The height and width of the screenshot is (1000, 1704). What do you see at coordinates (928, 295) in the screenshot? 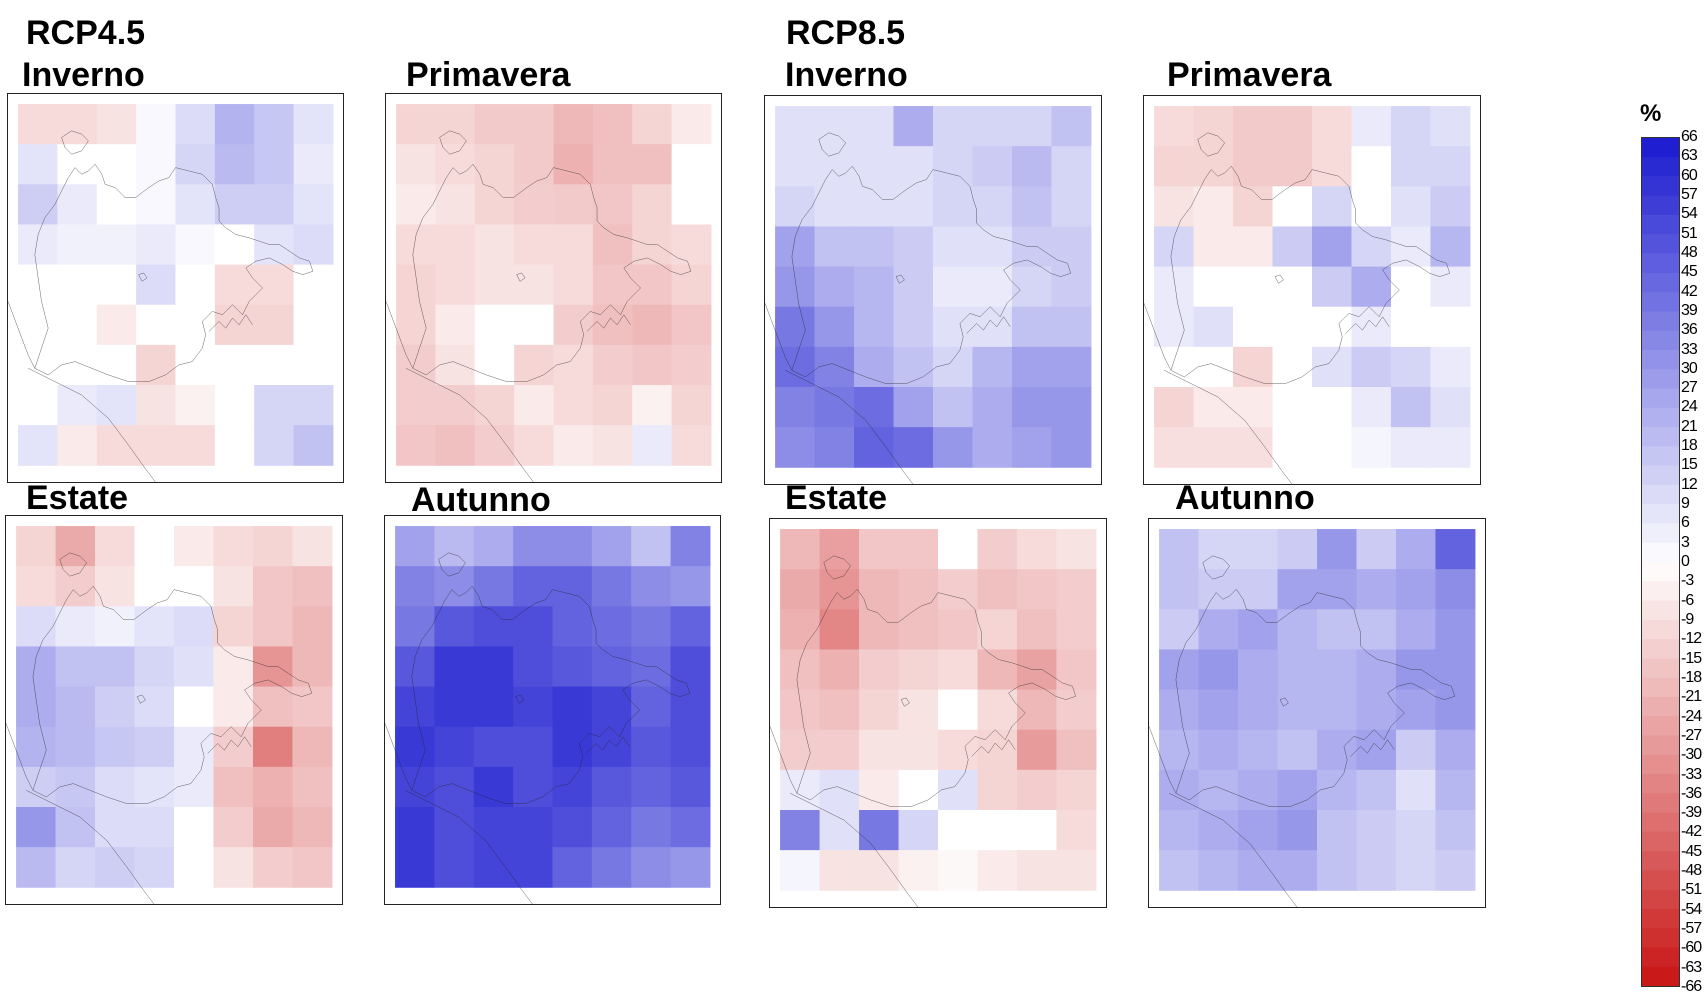
I see `map-rcp85-inverno` at bounding box center [928, 295].